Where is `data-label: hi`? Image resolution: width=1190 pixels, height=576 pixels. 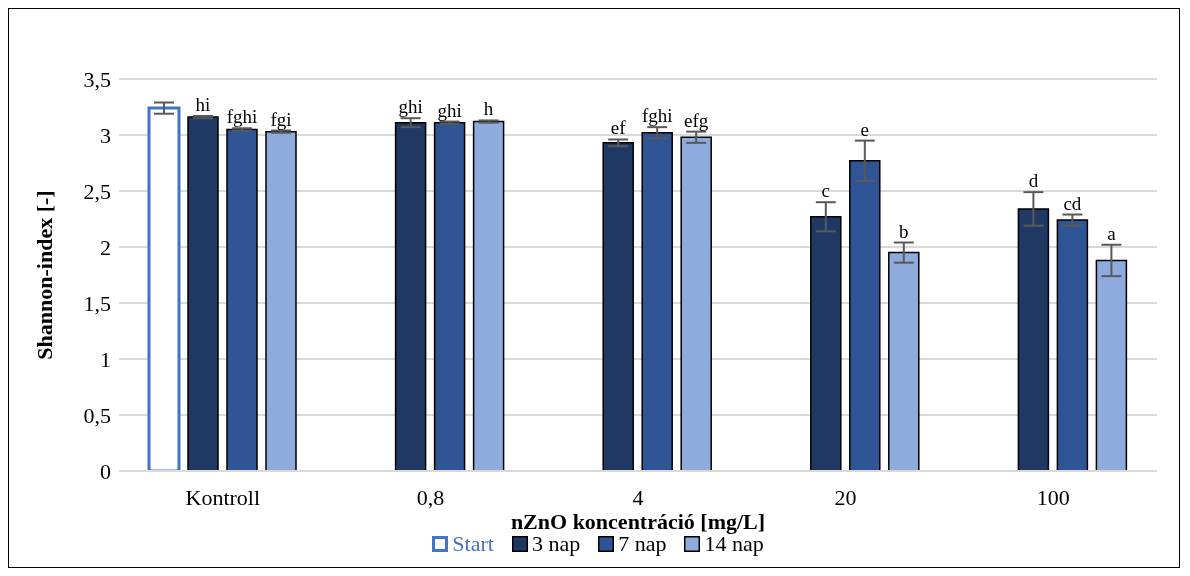 data-label: hi is located at coordinates (203, 104).